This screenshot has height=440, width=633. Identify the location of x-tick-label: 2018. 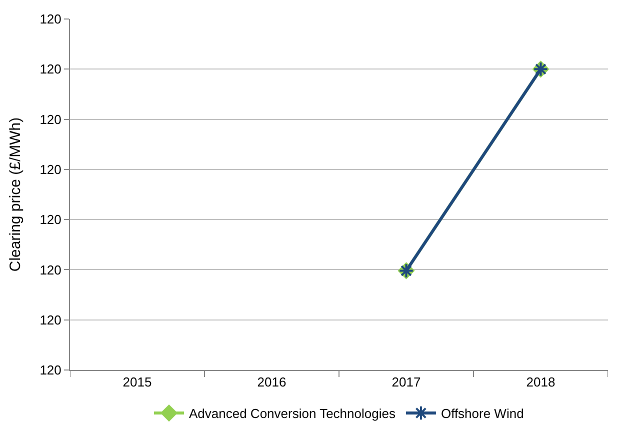
(541, 382).